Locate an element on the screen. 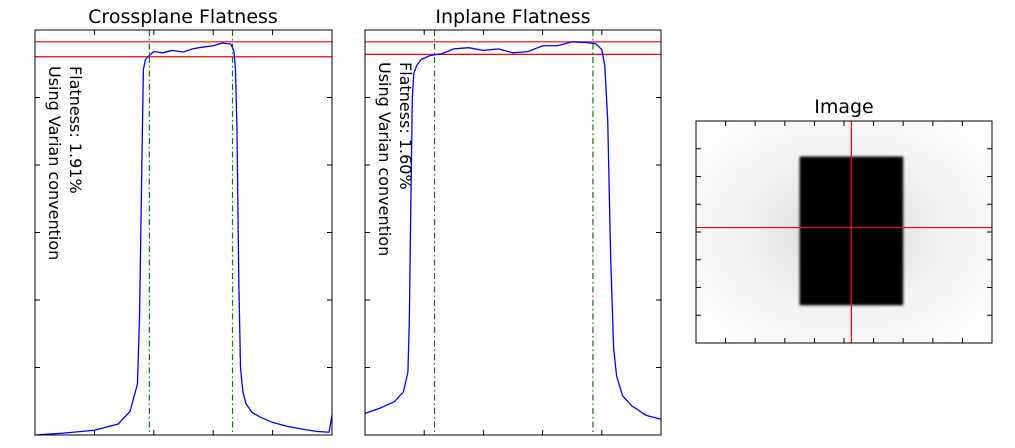 This screenshot has height=448, width=1015. image-ticks is located at coordinates (844, 232).